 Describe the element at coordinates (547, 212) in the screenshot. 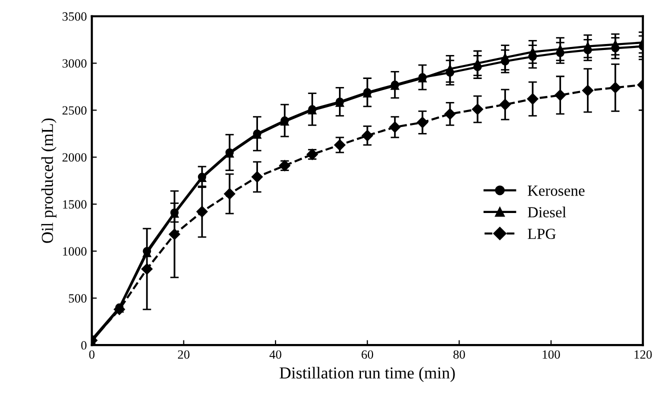

I see `legend-label: Diesel` at that location.